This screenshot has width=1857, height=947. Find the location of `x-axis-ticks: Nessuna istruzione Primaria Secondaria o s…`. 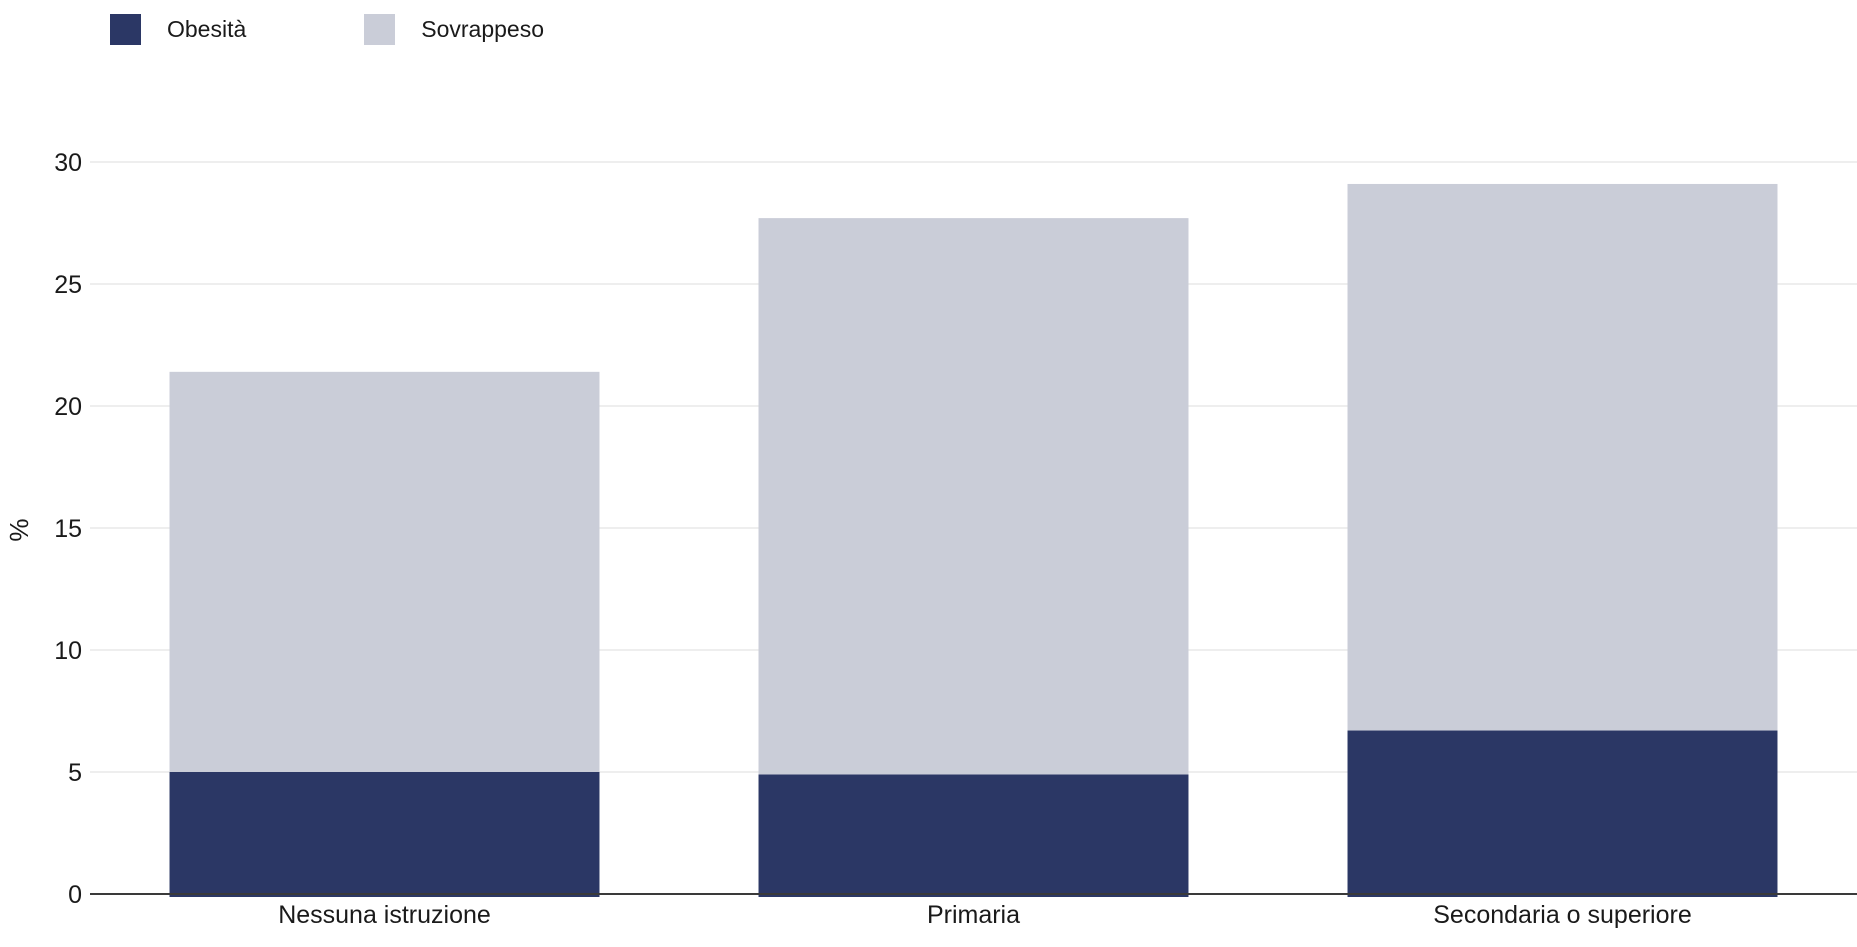

x-axis-ticks: Nessuna istruzione Primaria Secondaria o s… is located at coordinates (985, 915).